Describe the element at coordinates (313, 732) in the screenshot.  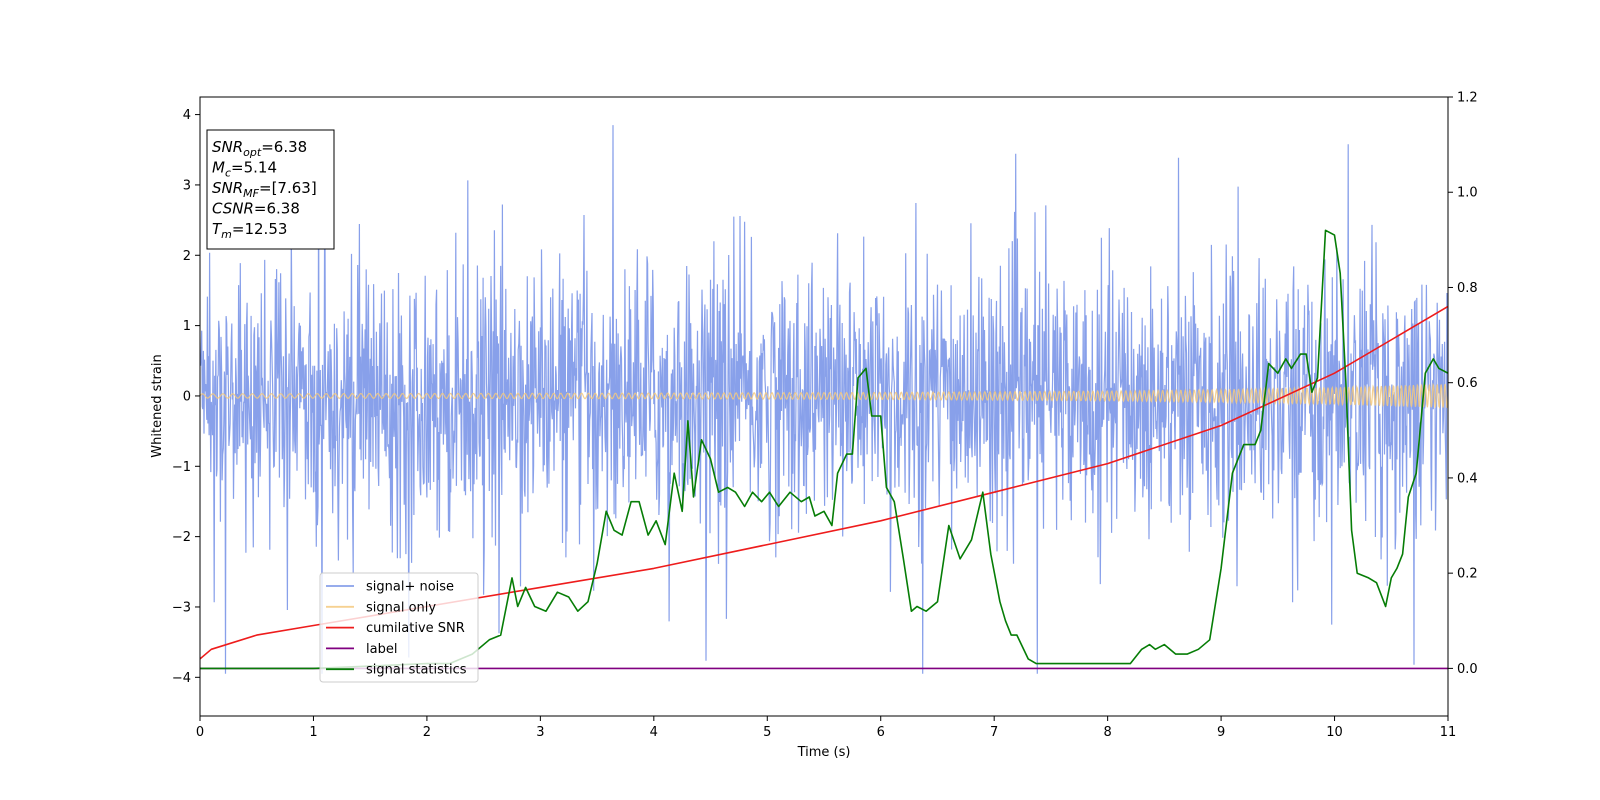
I see `x-tick-label: 1` at that location.